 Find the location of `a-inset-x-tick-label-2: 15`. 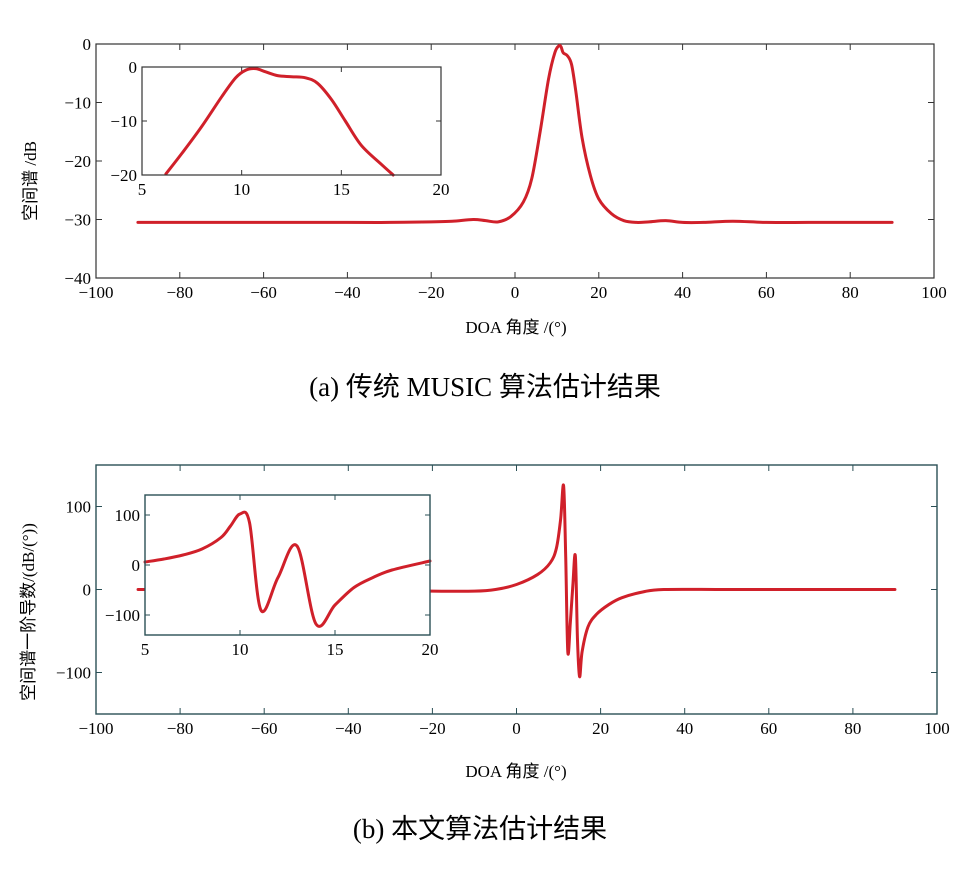

a-inset-x-tick-label-2: 15 is located at coordinates (341, 189).